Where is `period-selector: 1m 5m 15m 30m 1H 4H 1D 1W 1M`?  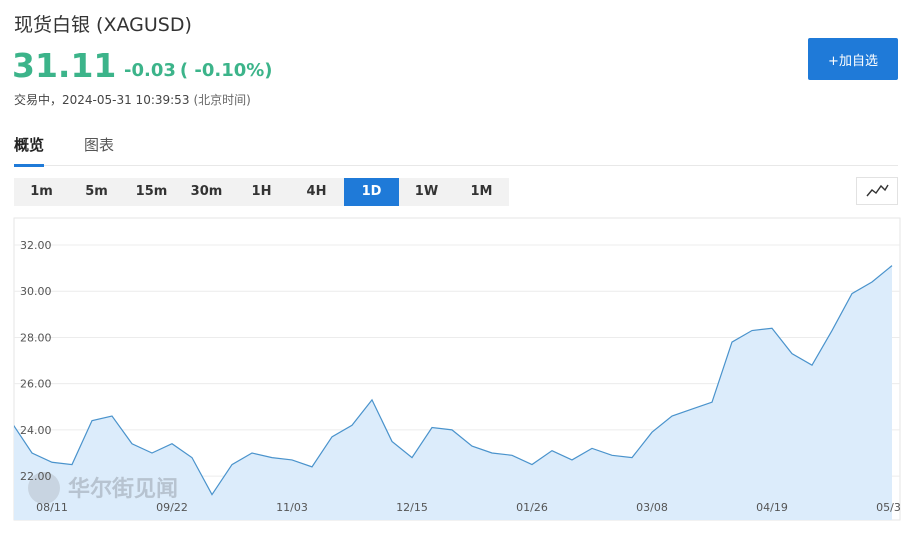 period-selector: 1m 5m 15m 30m 1H 4H 1D 1W 1M is located at coordinates (261, 192).